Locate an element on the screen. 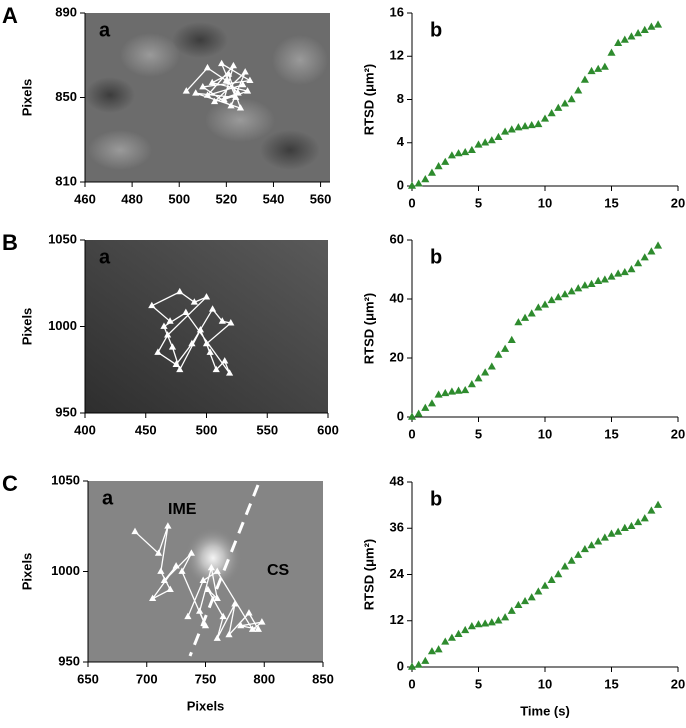 The height and width of the screenshot is (728, 686). y-axis-label: RTSD (μm²) is located at coordinates (368, 575).